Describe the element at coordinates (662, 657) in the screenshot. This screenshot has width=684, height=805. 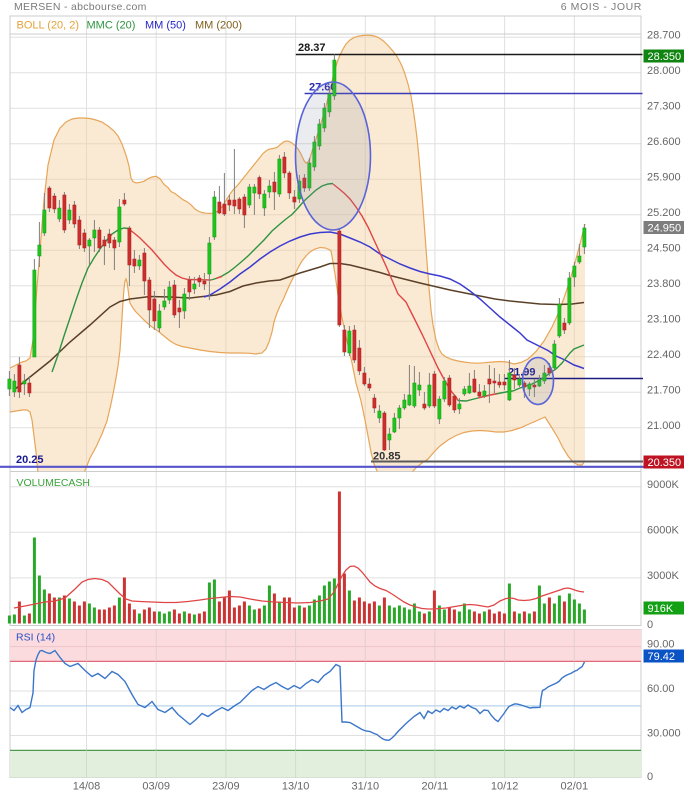
I see `svg-text: 79.42` at that location.